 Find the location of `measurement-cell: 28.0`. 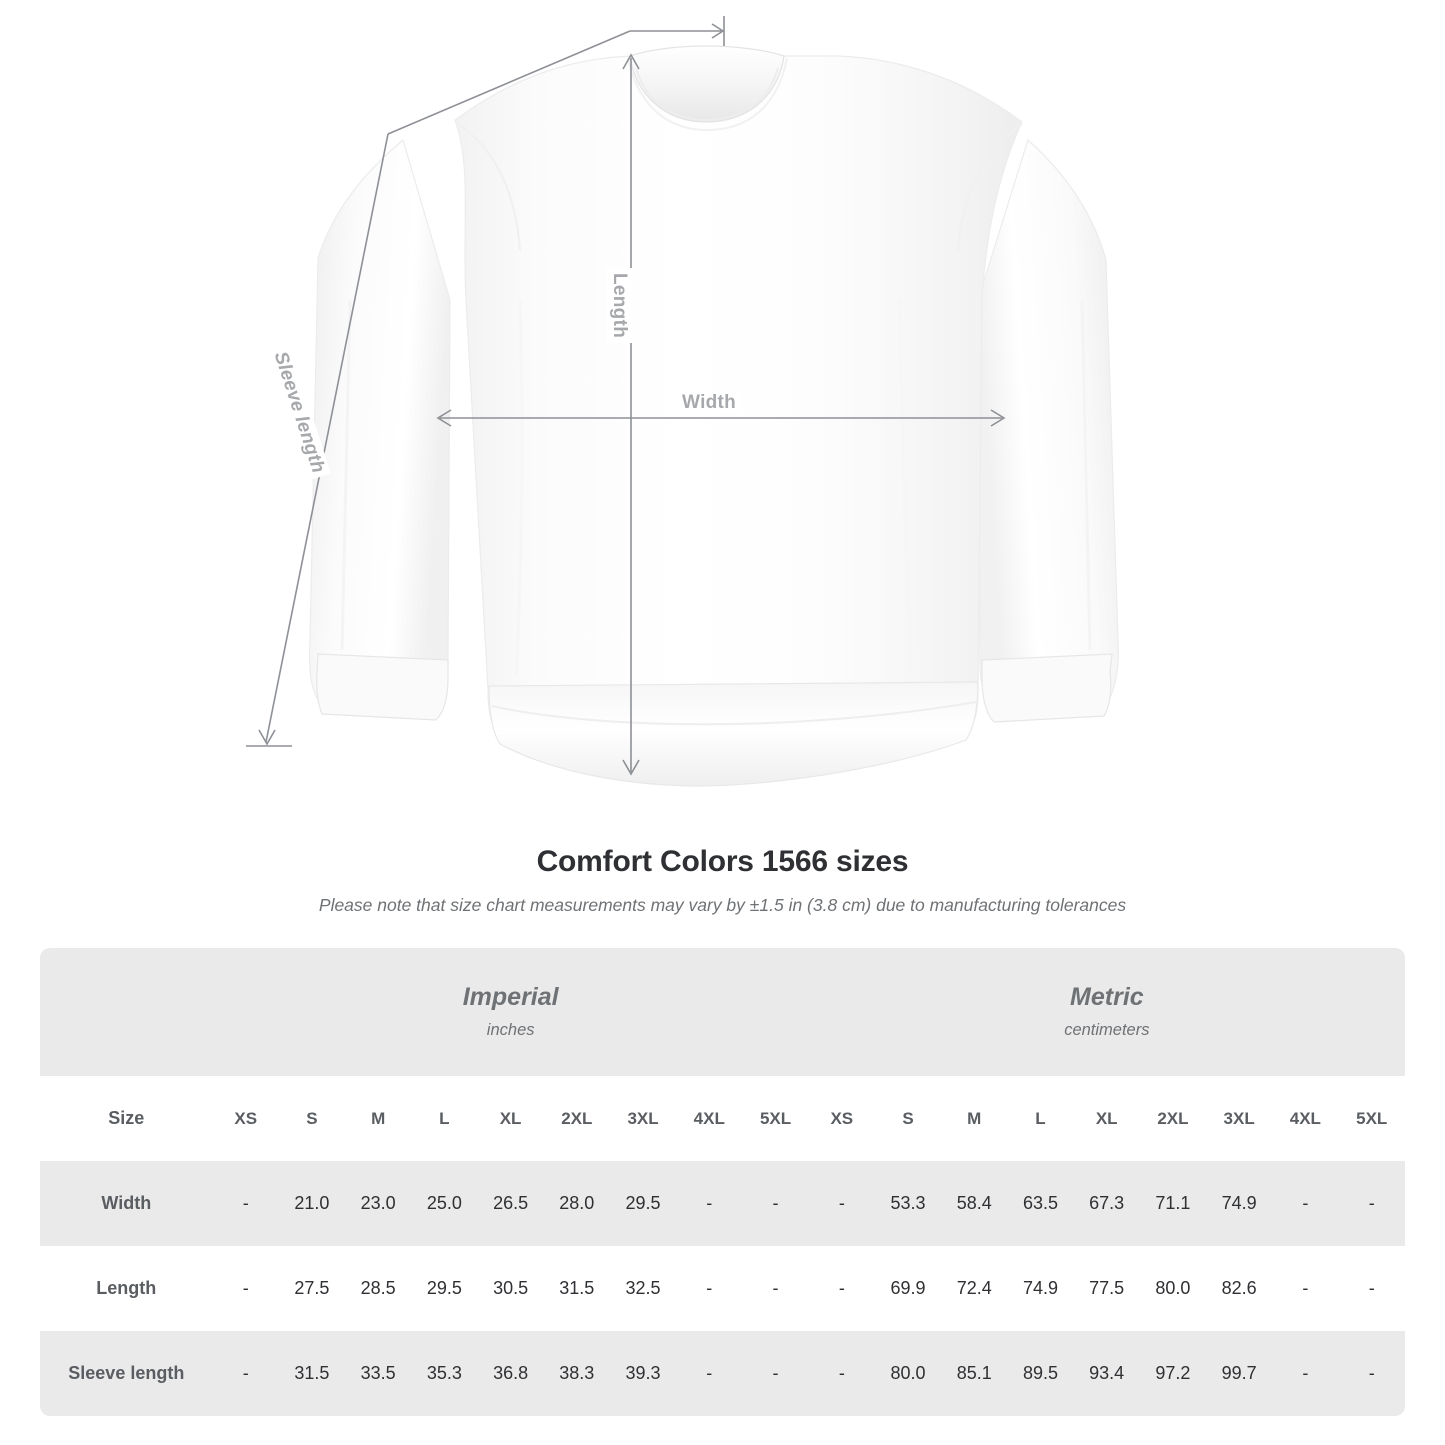

measurement-cell: 28.0 is located at coordinates (576, 1203).